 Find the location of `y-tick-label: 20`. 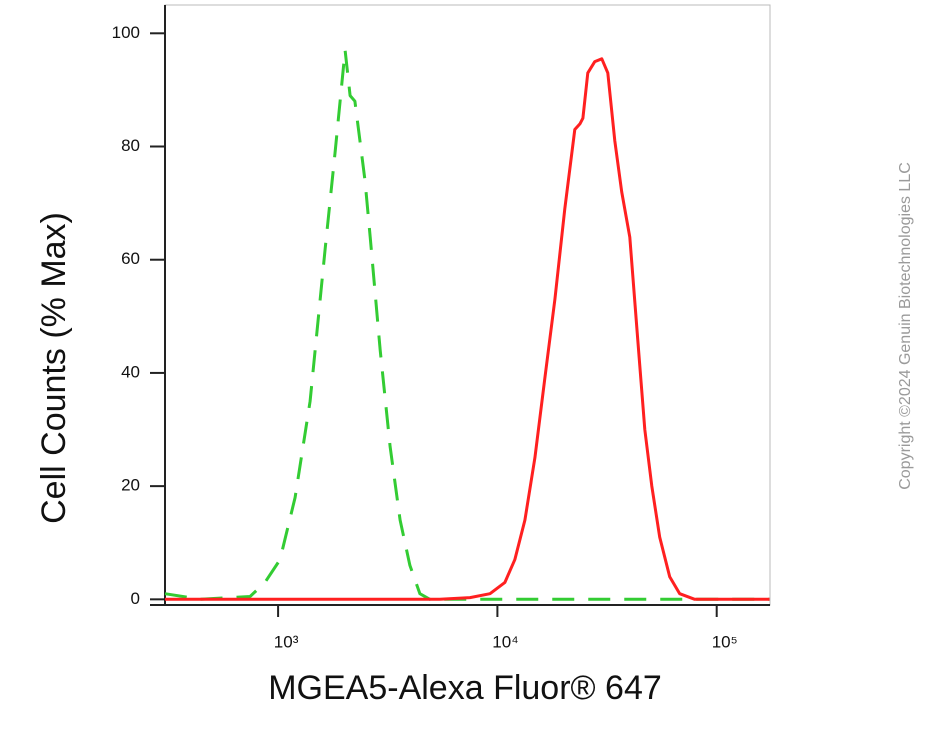

y-tick-label: 20 is located at coordinates (130, 485).